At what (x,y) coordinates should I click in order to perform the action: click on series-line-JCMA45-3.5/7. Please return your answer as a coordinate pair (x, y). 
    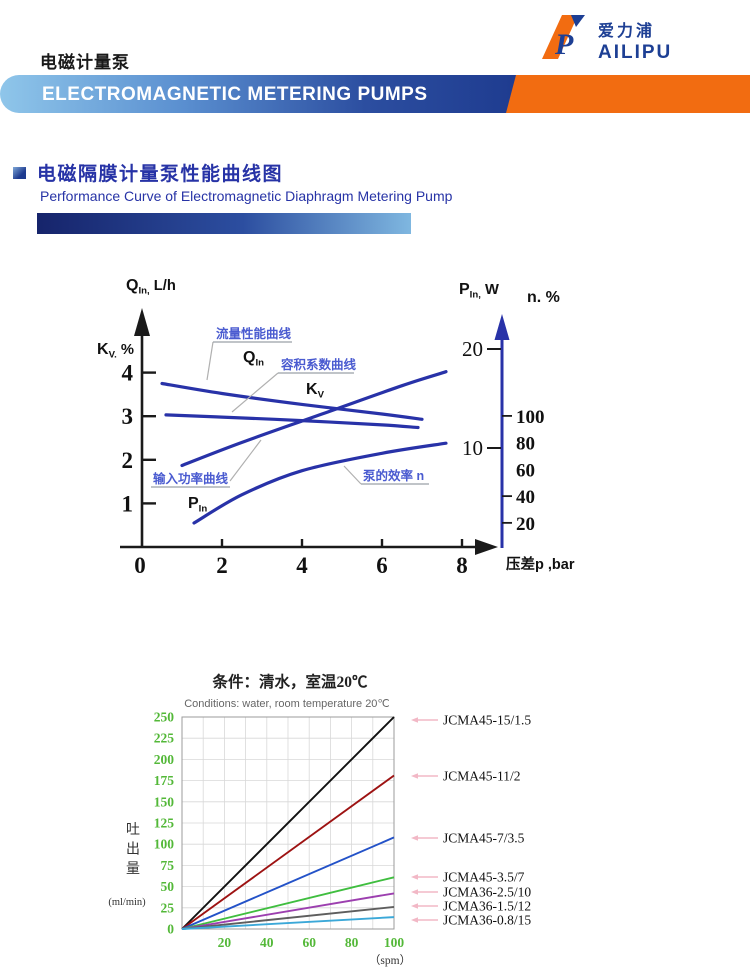
    Looking at the image, I should click on (288, 903).